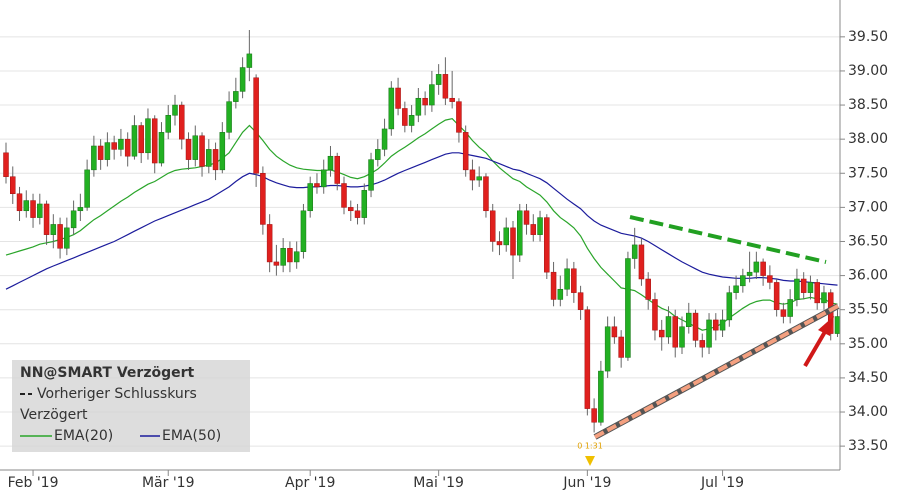 Image resolution: width=898 pixels, height=494 pixels. What do you see at coordinates (815, 348) in the screenshot?
I see `arrow-shaft` at bounding box center [815, 348].